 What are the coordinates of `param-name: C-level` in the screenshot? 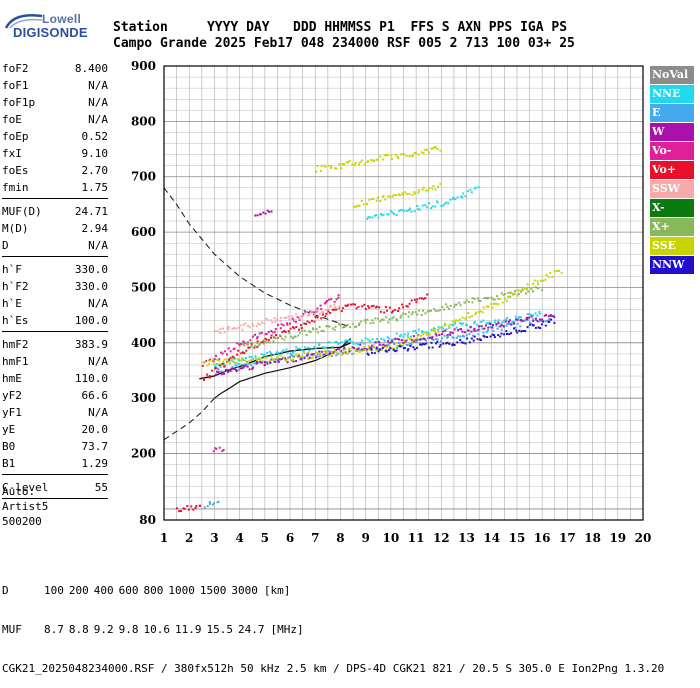 It's located at (25, 487).